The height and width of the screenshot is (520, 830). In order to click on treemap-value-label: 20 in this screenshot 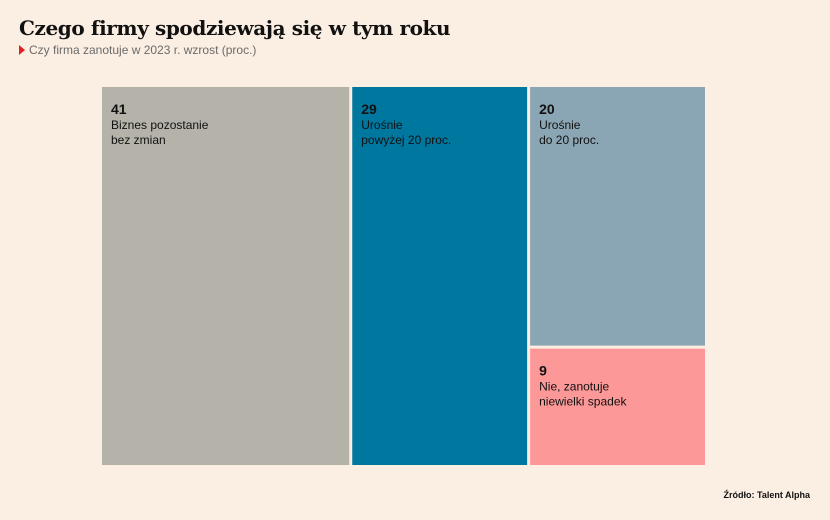, I will do `click(547, 109)`.